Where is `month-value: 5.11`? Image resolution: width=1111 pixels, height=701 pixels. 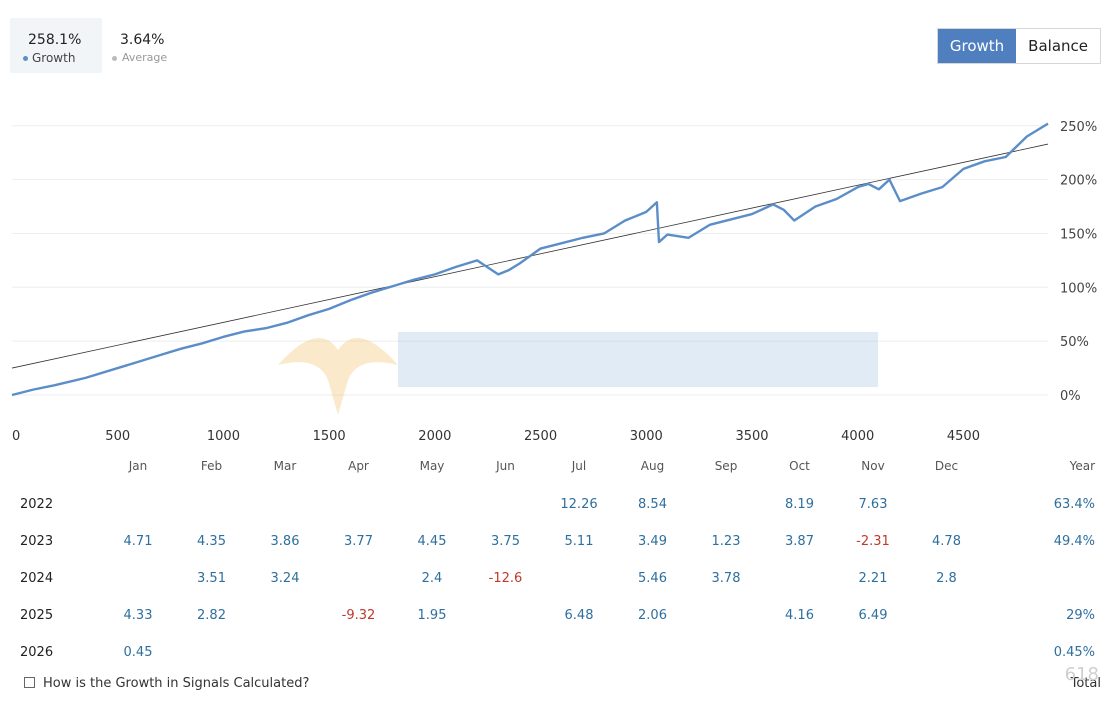
month-value: 5.11 is located at coordinates (579, 541).